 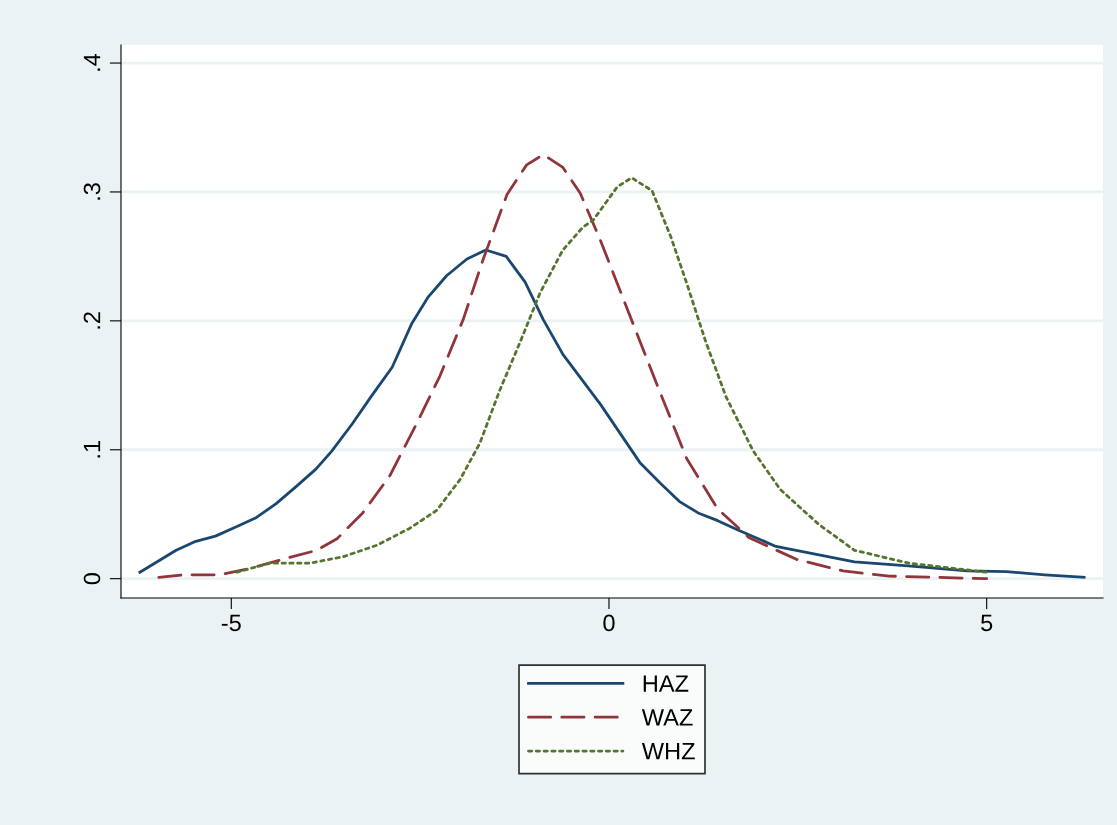 I want to click on y-tick-label: .3, so click(x=92, y=191).